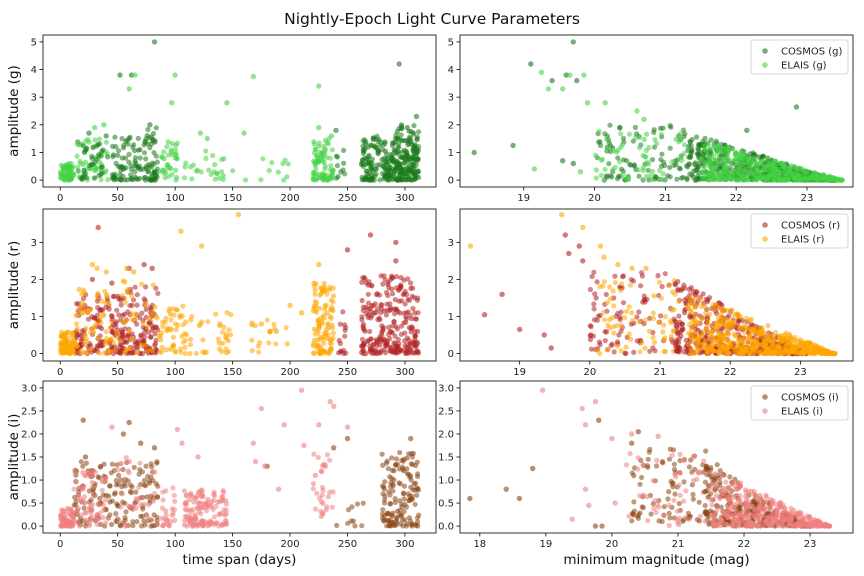 Image resolution: width=864 pixels, height=576 pixels. Describe the element at coordinates (519, 372) in the screenshot. I see `x-tick-label: 19` at that location.